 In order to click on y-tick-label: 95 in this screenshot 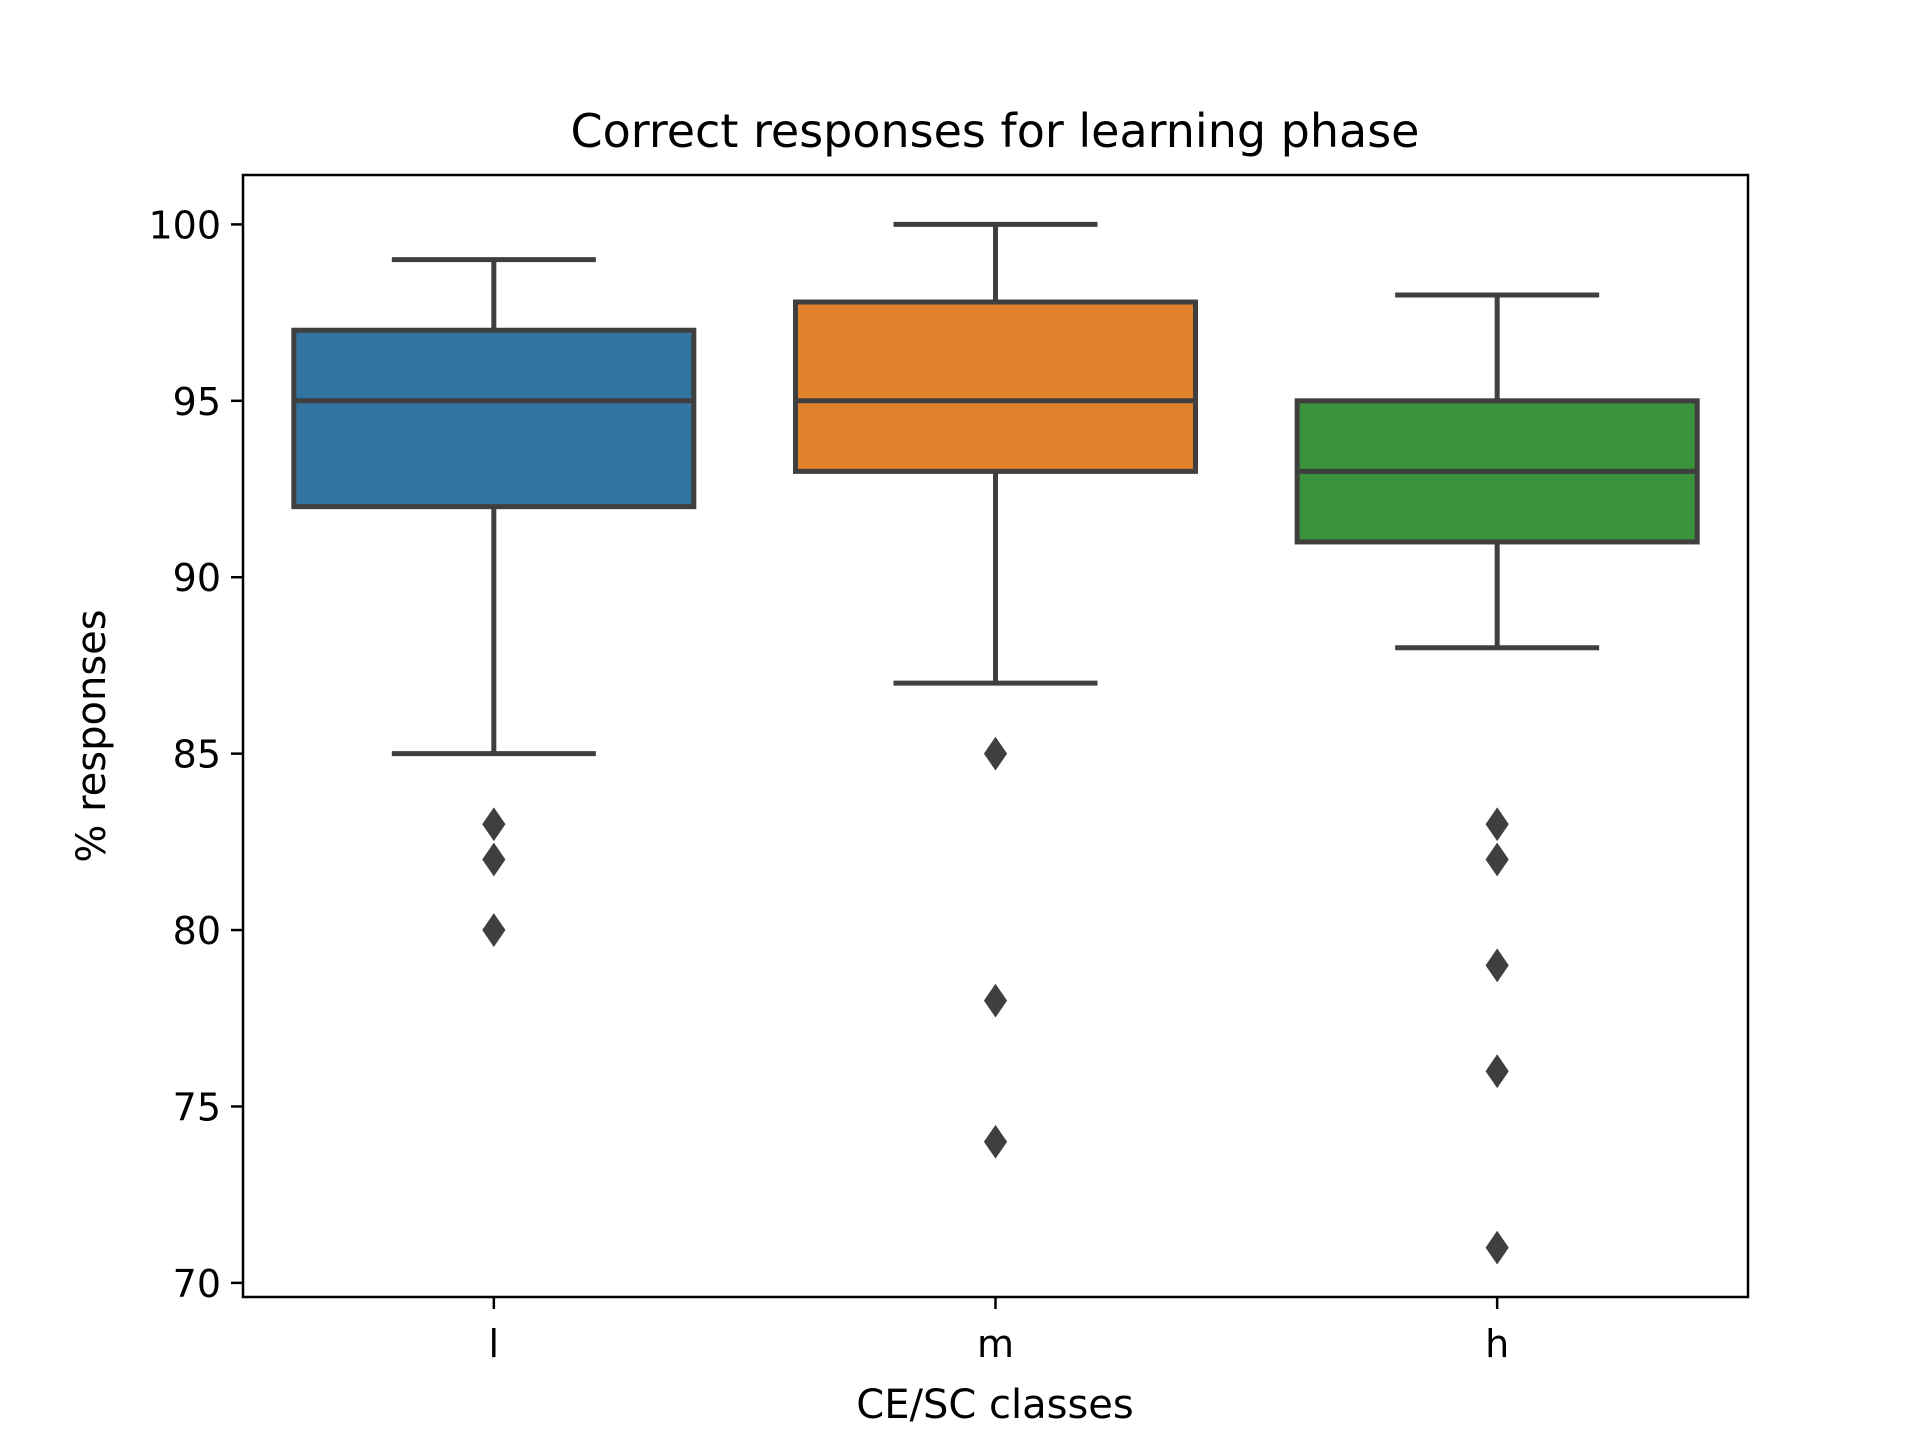, I will do `click(197, 402)`.